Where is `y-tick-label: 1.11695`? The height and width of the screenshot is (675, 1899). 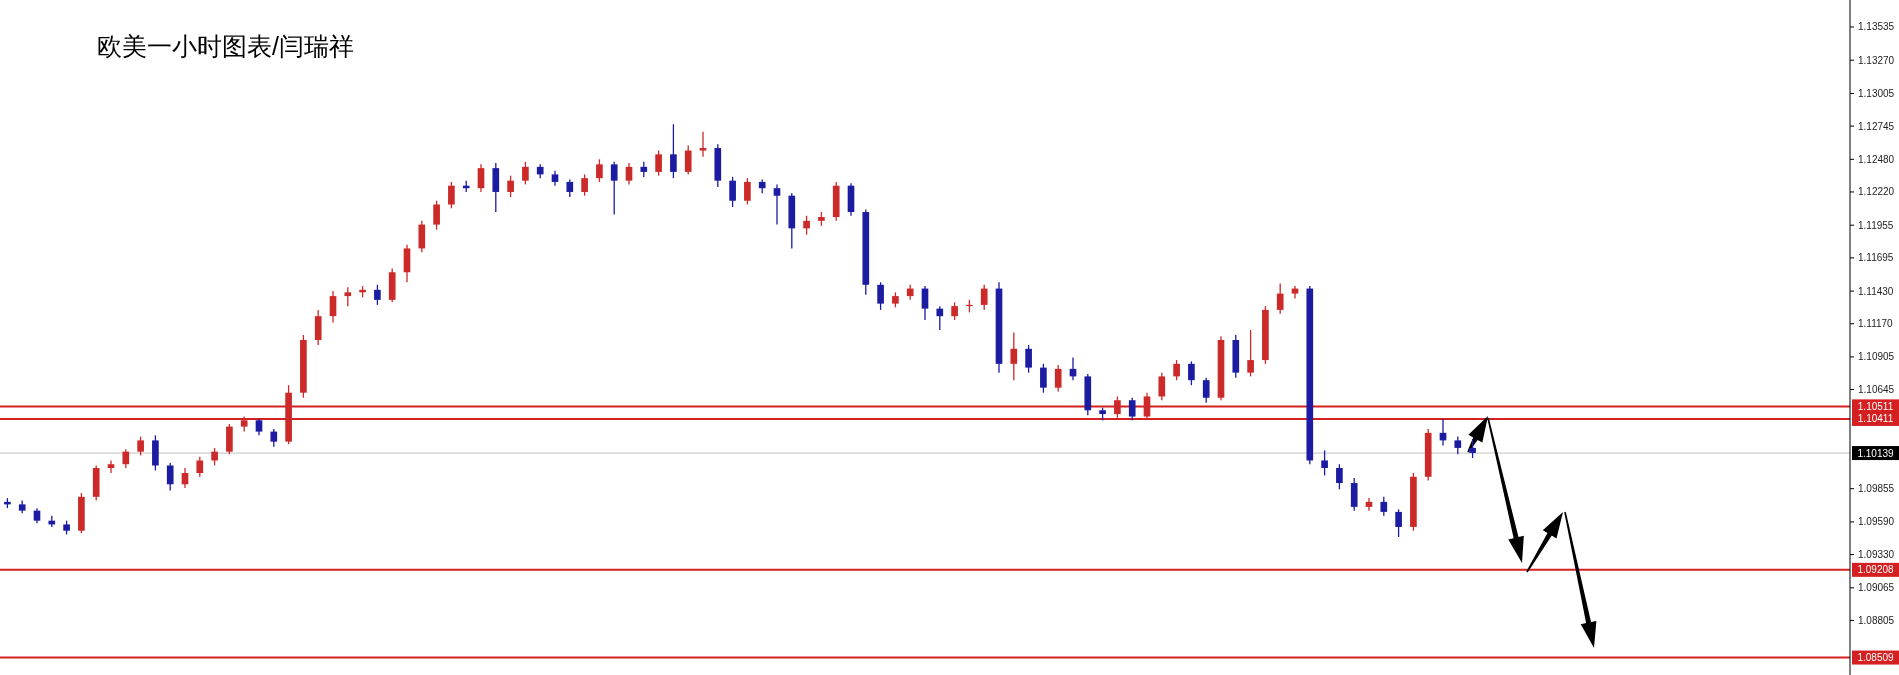 y-tick-label: 1.11695 is located at coordinates (1876, 258).